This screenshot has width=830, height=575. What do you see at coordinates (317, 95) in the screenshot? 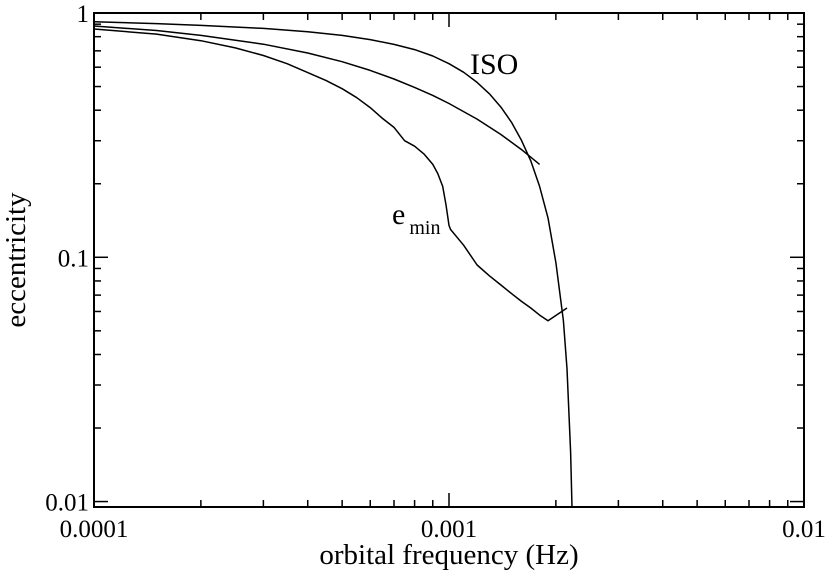
I see `series-line-upper-branch` at bounding box center [317, 95].